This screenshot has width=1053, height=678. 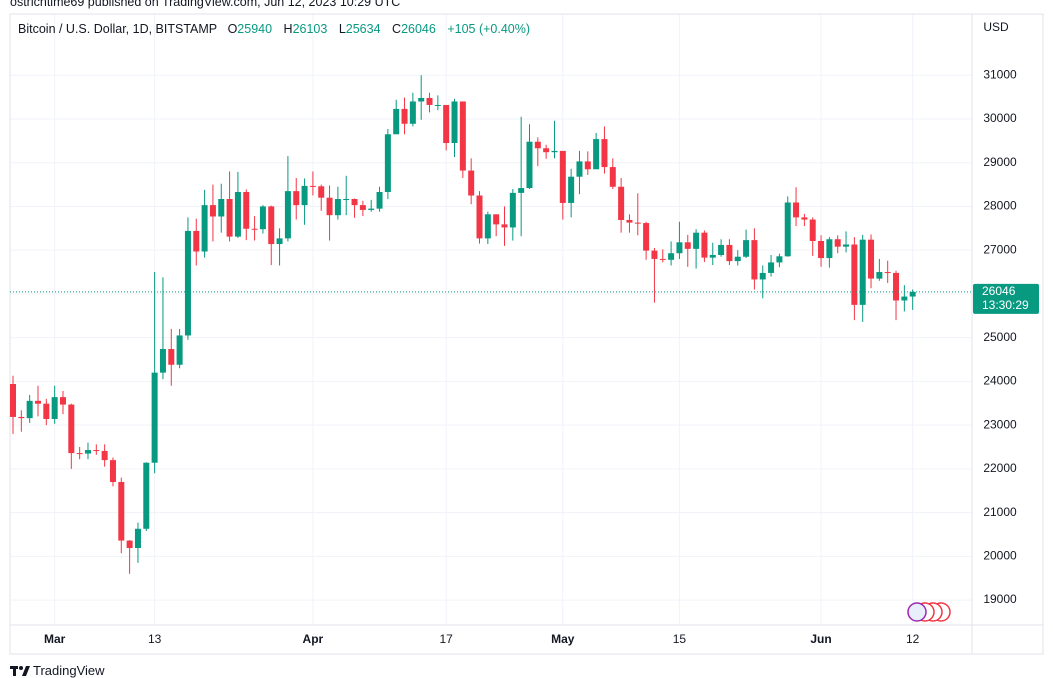 I want to click on ohlc-letter: C, so click(x=397, y=29).